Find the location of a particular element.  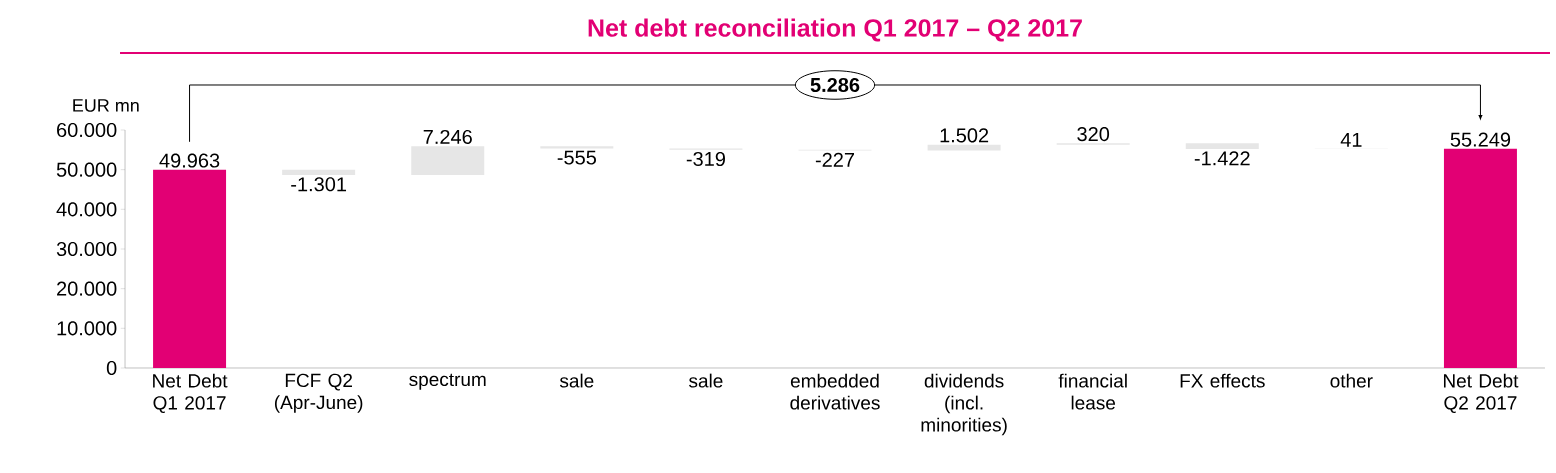

x-tick-label: FCF Q2 (Apr-June) is located at coordinates (318, 393).